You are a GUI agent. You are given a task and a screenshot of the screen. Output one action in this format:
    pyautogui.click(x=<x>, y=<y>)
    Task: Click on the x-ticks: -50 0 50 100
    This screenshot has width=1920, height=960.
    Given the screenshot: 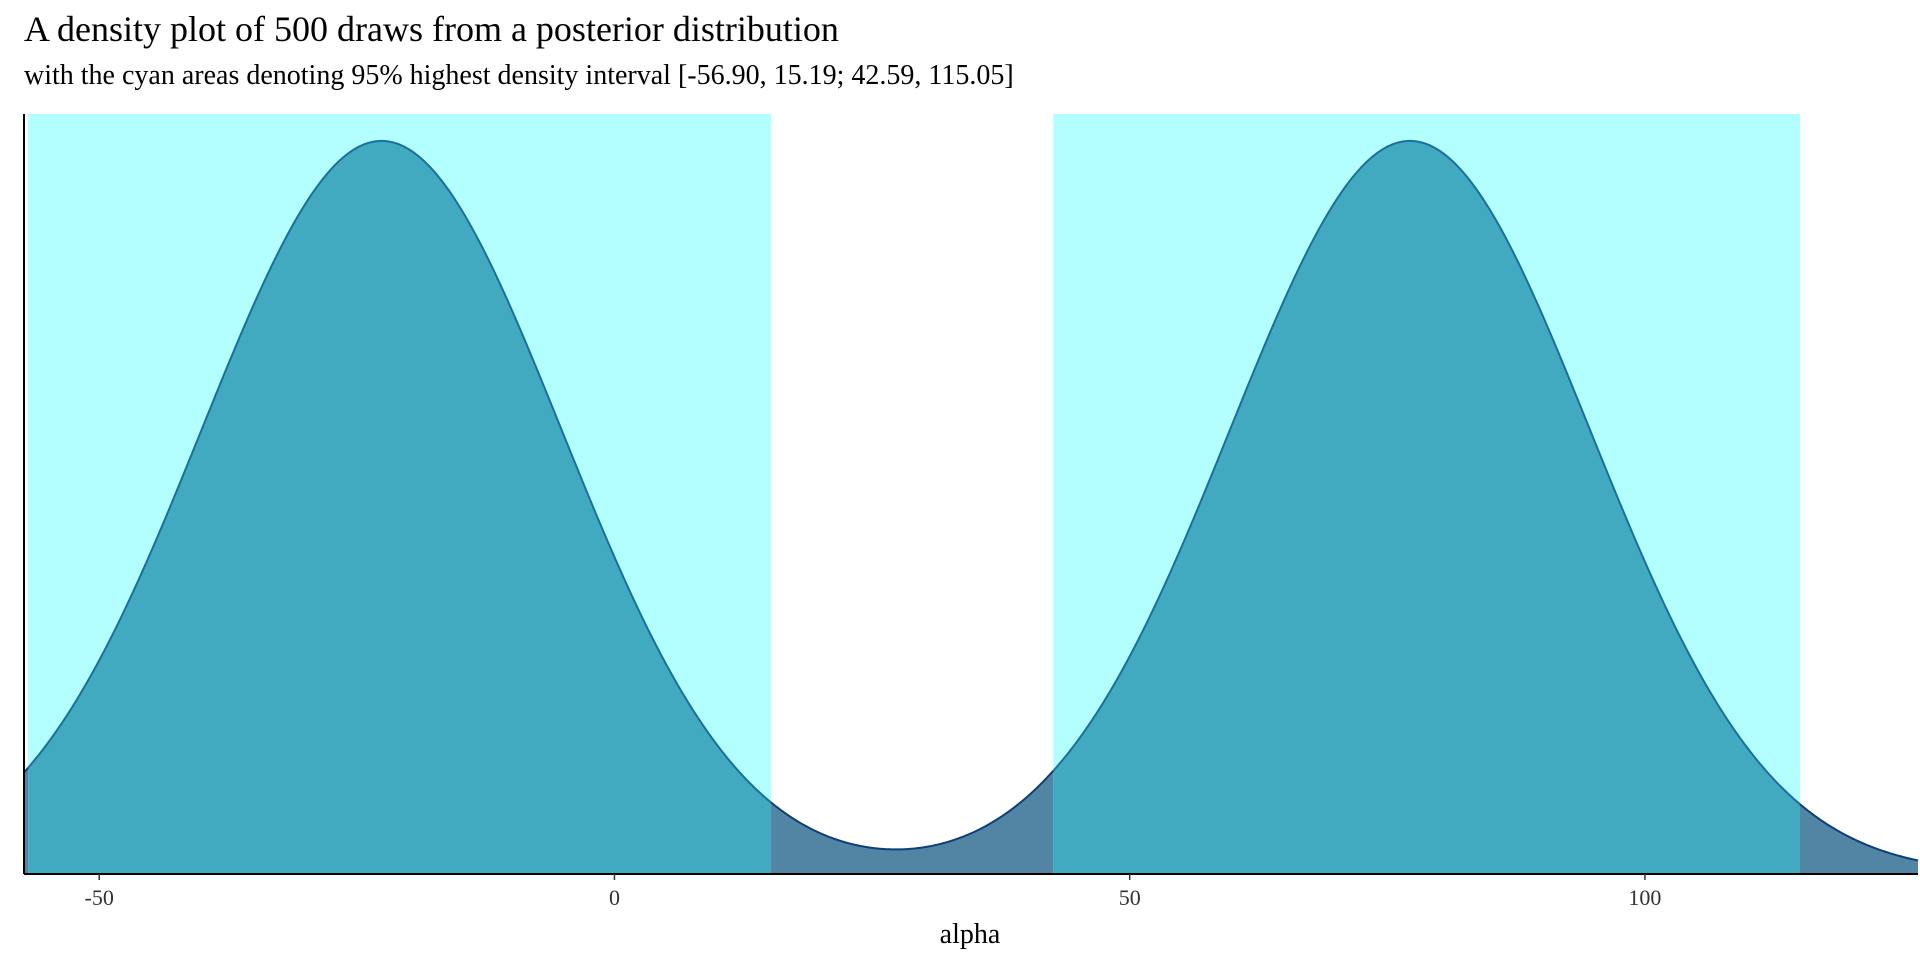 What is the action you would take?
    pyautogui.click(x=873, y=892)
    